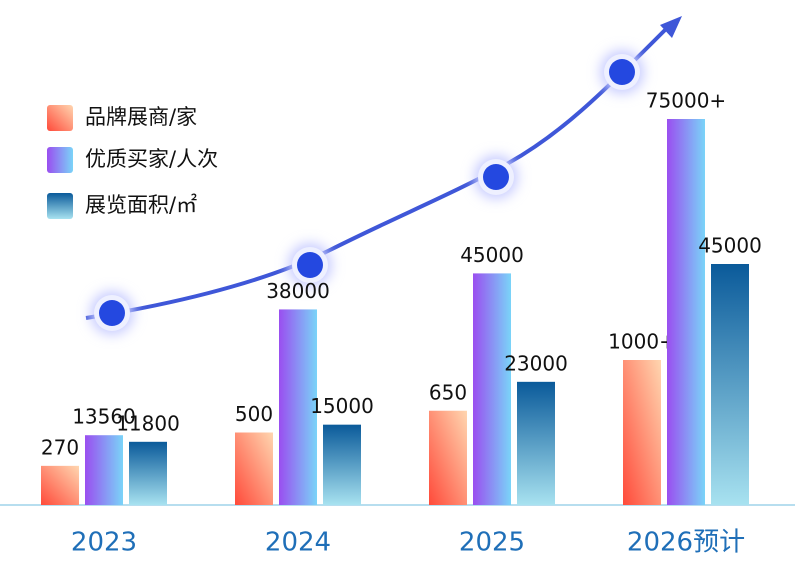 This screenshot has height=567, width=795. Describe the element at coordinates (60, 447) in the screenshot. I see `value-label: 270` at that location.